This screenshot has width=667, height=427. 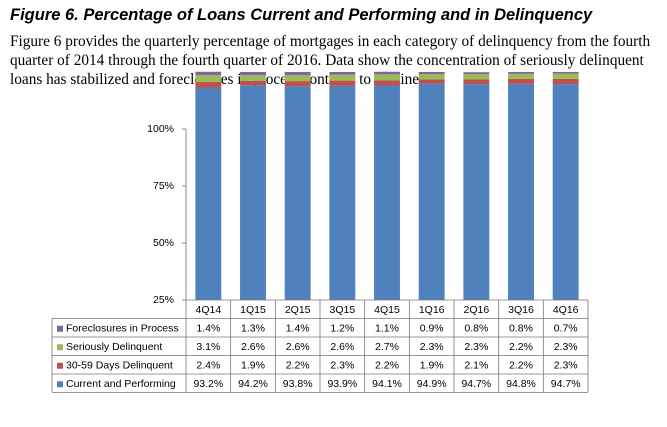 I want to click on table-value: 93.8%, so click(x=298, y=384).